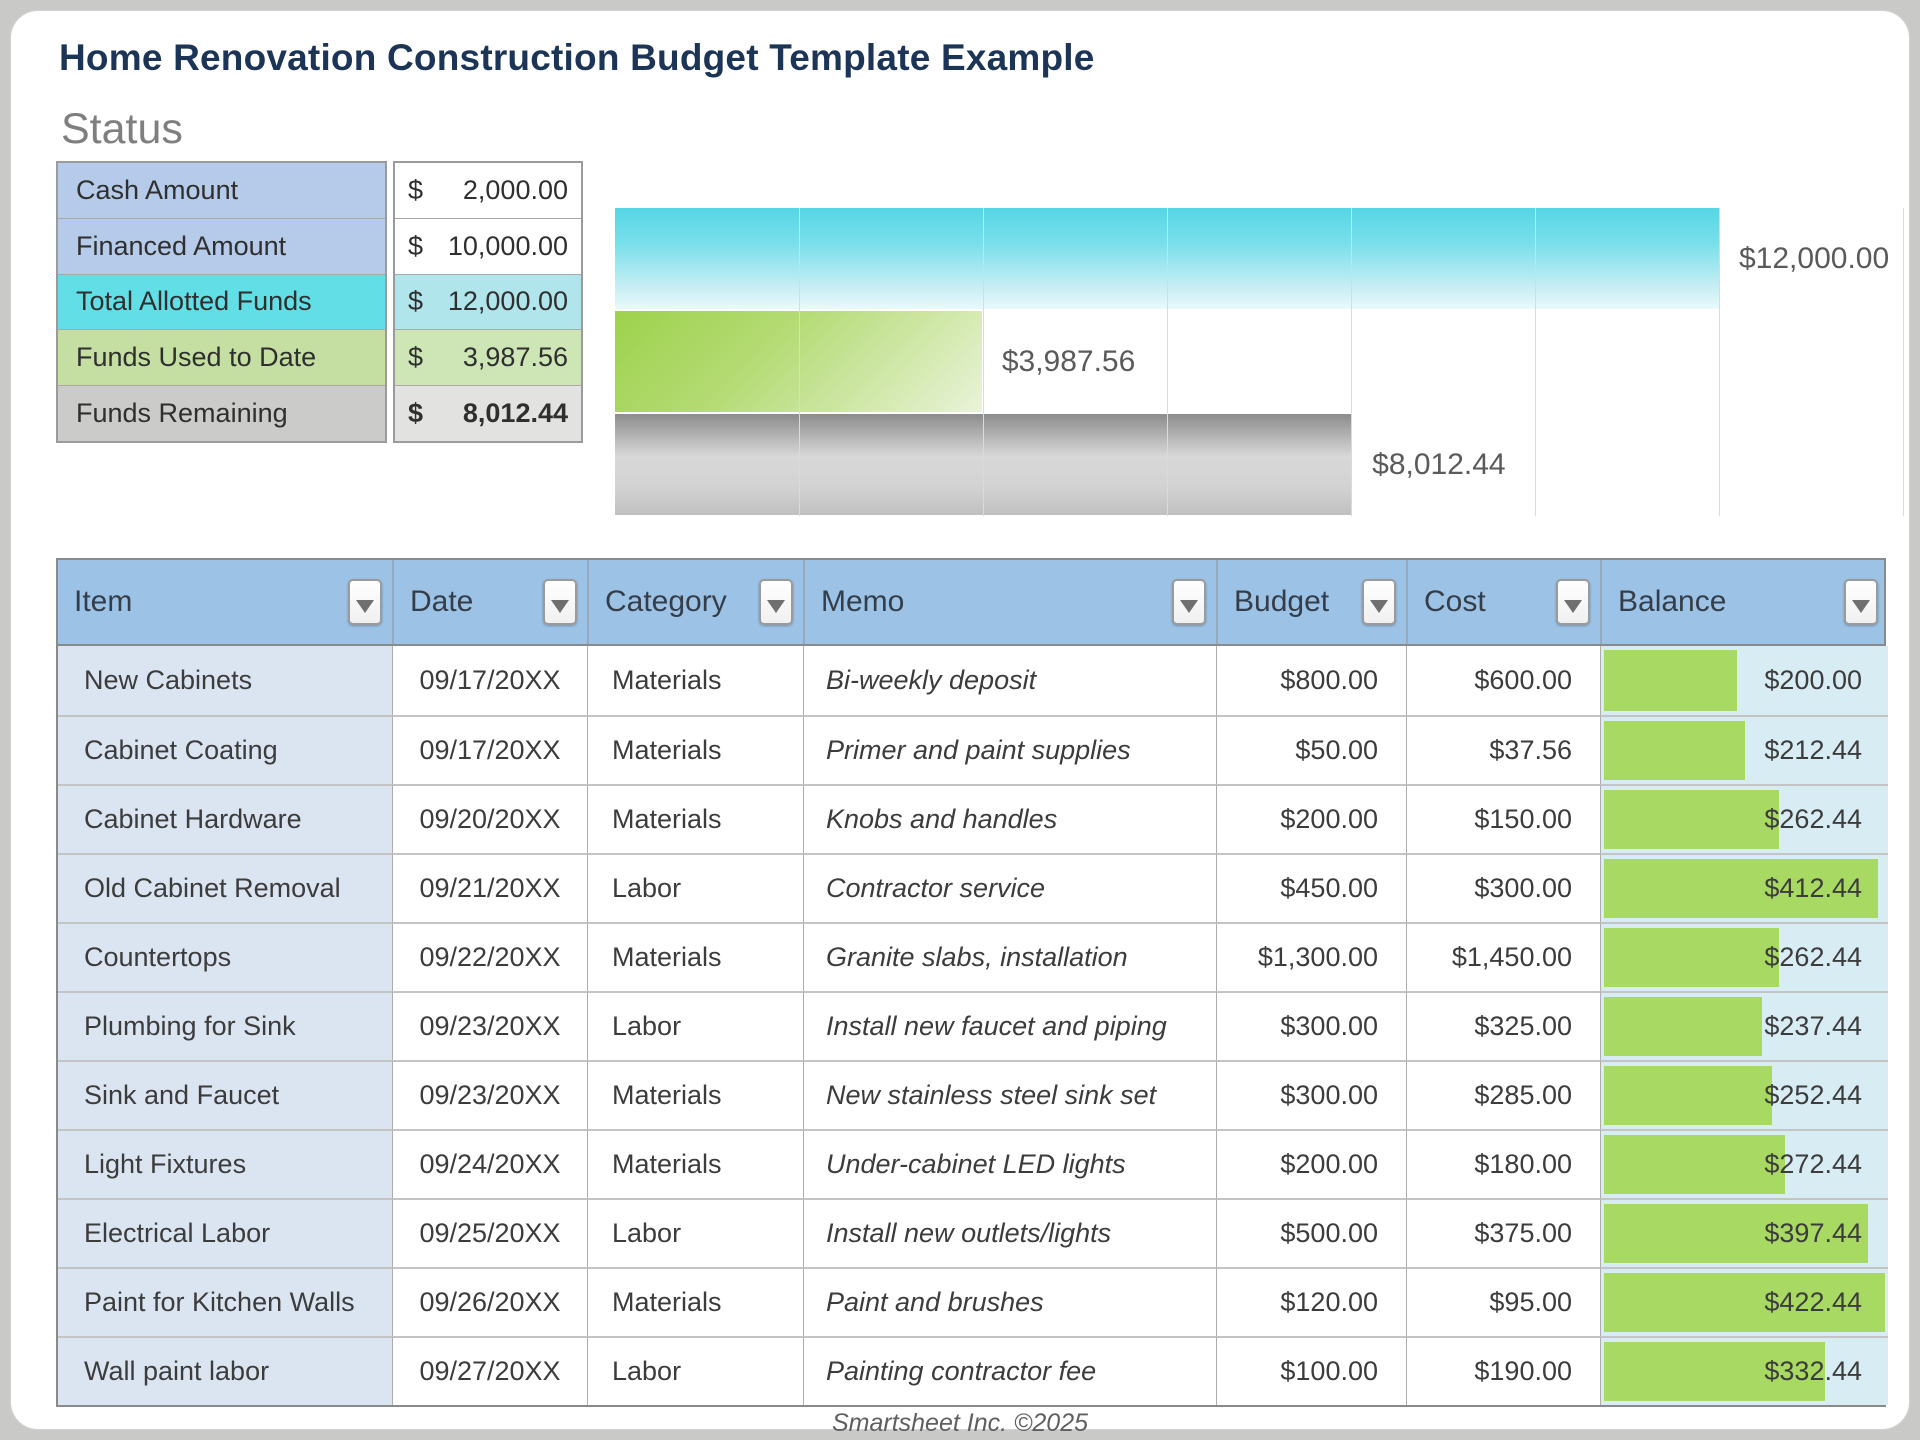  I want to click on status-row-value: $3,987.56, so click(488, 357).